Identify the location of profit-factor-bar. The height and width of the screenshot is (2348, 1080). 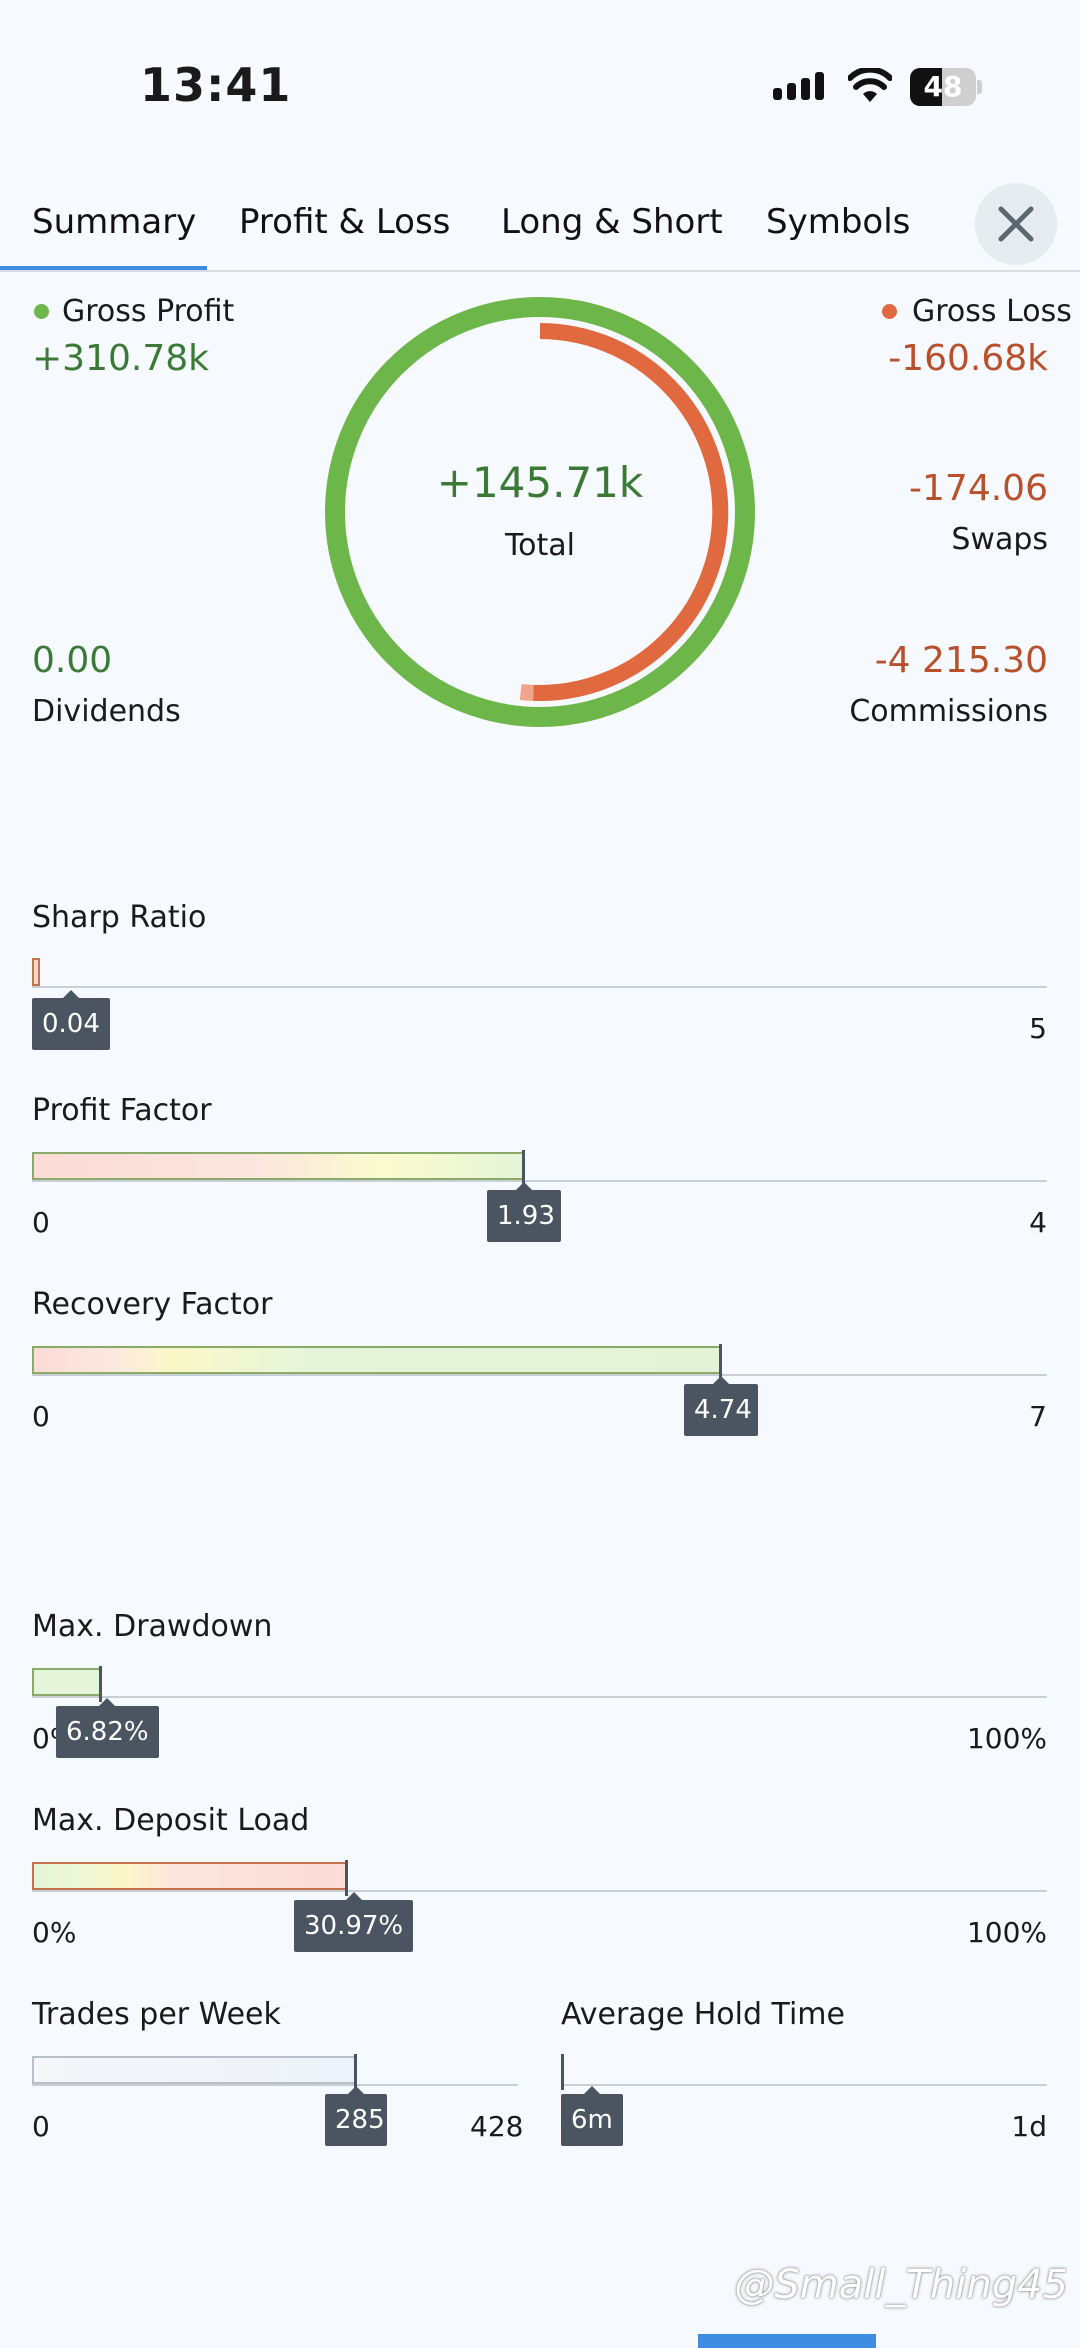
(278, 1166).